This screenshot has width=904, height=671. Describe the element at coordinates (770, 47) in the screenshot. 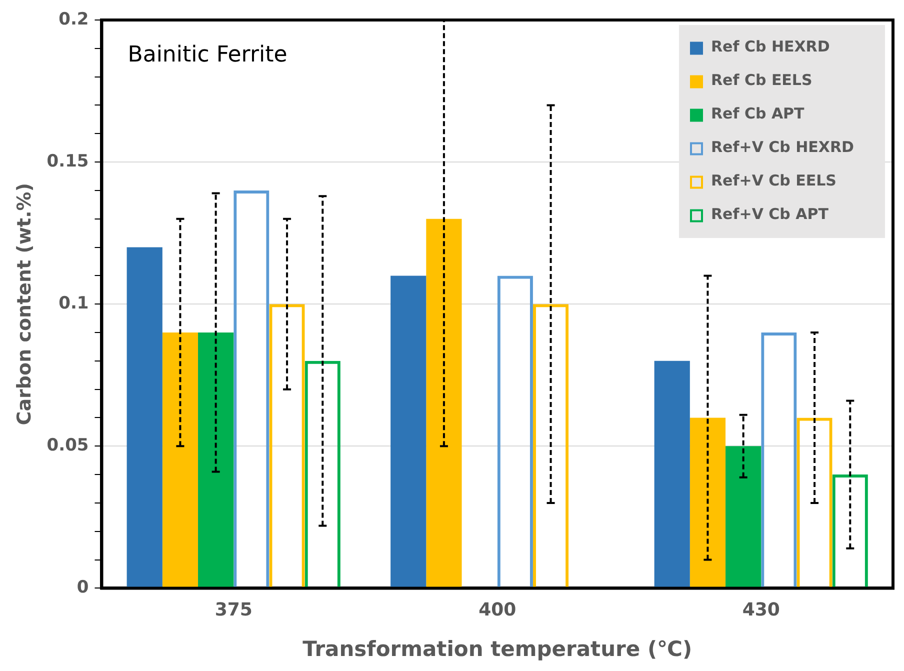

I see `legend-label: Ref Cb HEXRD` at that location.